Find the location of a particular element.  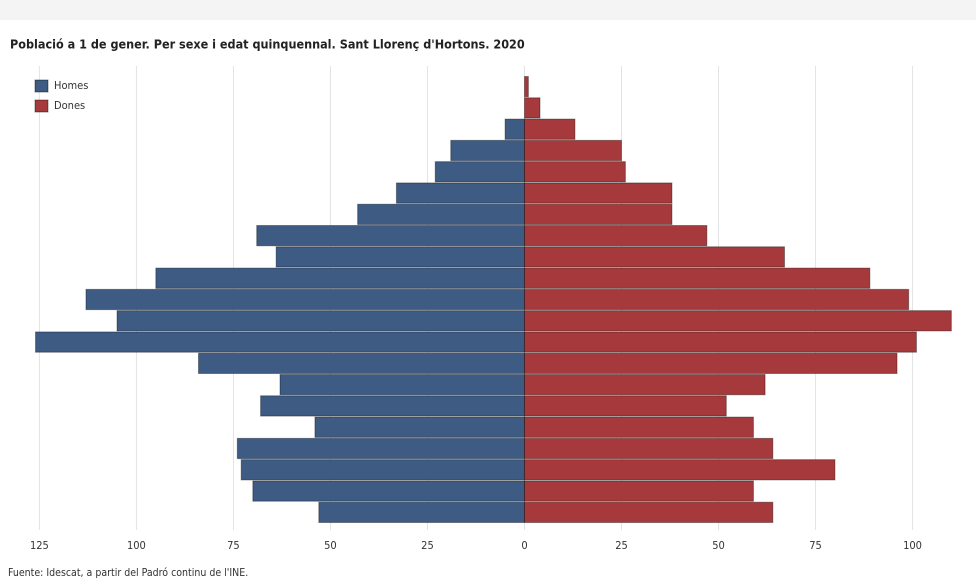

top-band is located at coordinates (488, 10).